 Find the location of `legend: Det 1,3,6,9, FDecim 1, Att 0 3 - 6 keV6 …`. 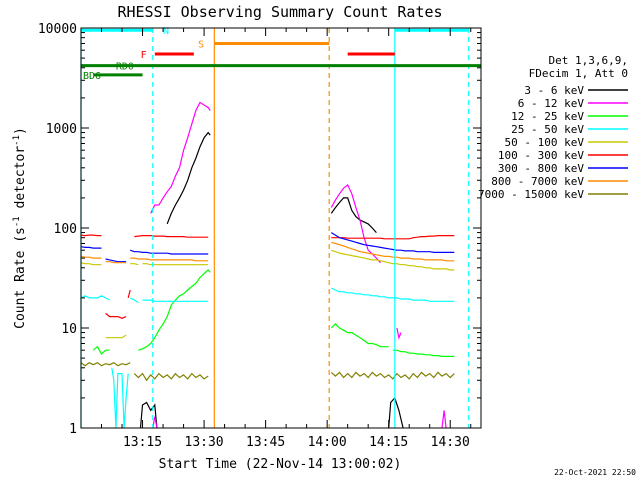

legend: Det 1,3,6,9, FDecim 1, Att 0 3 - 6 keV6 … is located at coordinates (553, 127).